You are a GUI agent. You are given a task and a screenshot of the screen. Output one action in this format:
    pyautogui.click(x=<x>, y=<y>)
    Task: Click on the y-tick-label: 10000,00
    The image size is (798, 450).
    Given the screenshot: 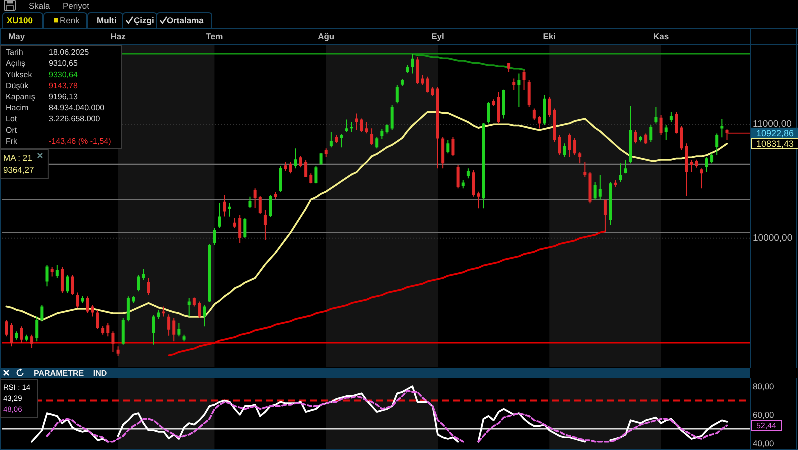 What is the action you would take?
    pyautogui.click(x=773, y=238)
    